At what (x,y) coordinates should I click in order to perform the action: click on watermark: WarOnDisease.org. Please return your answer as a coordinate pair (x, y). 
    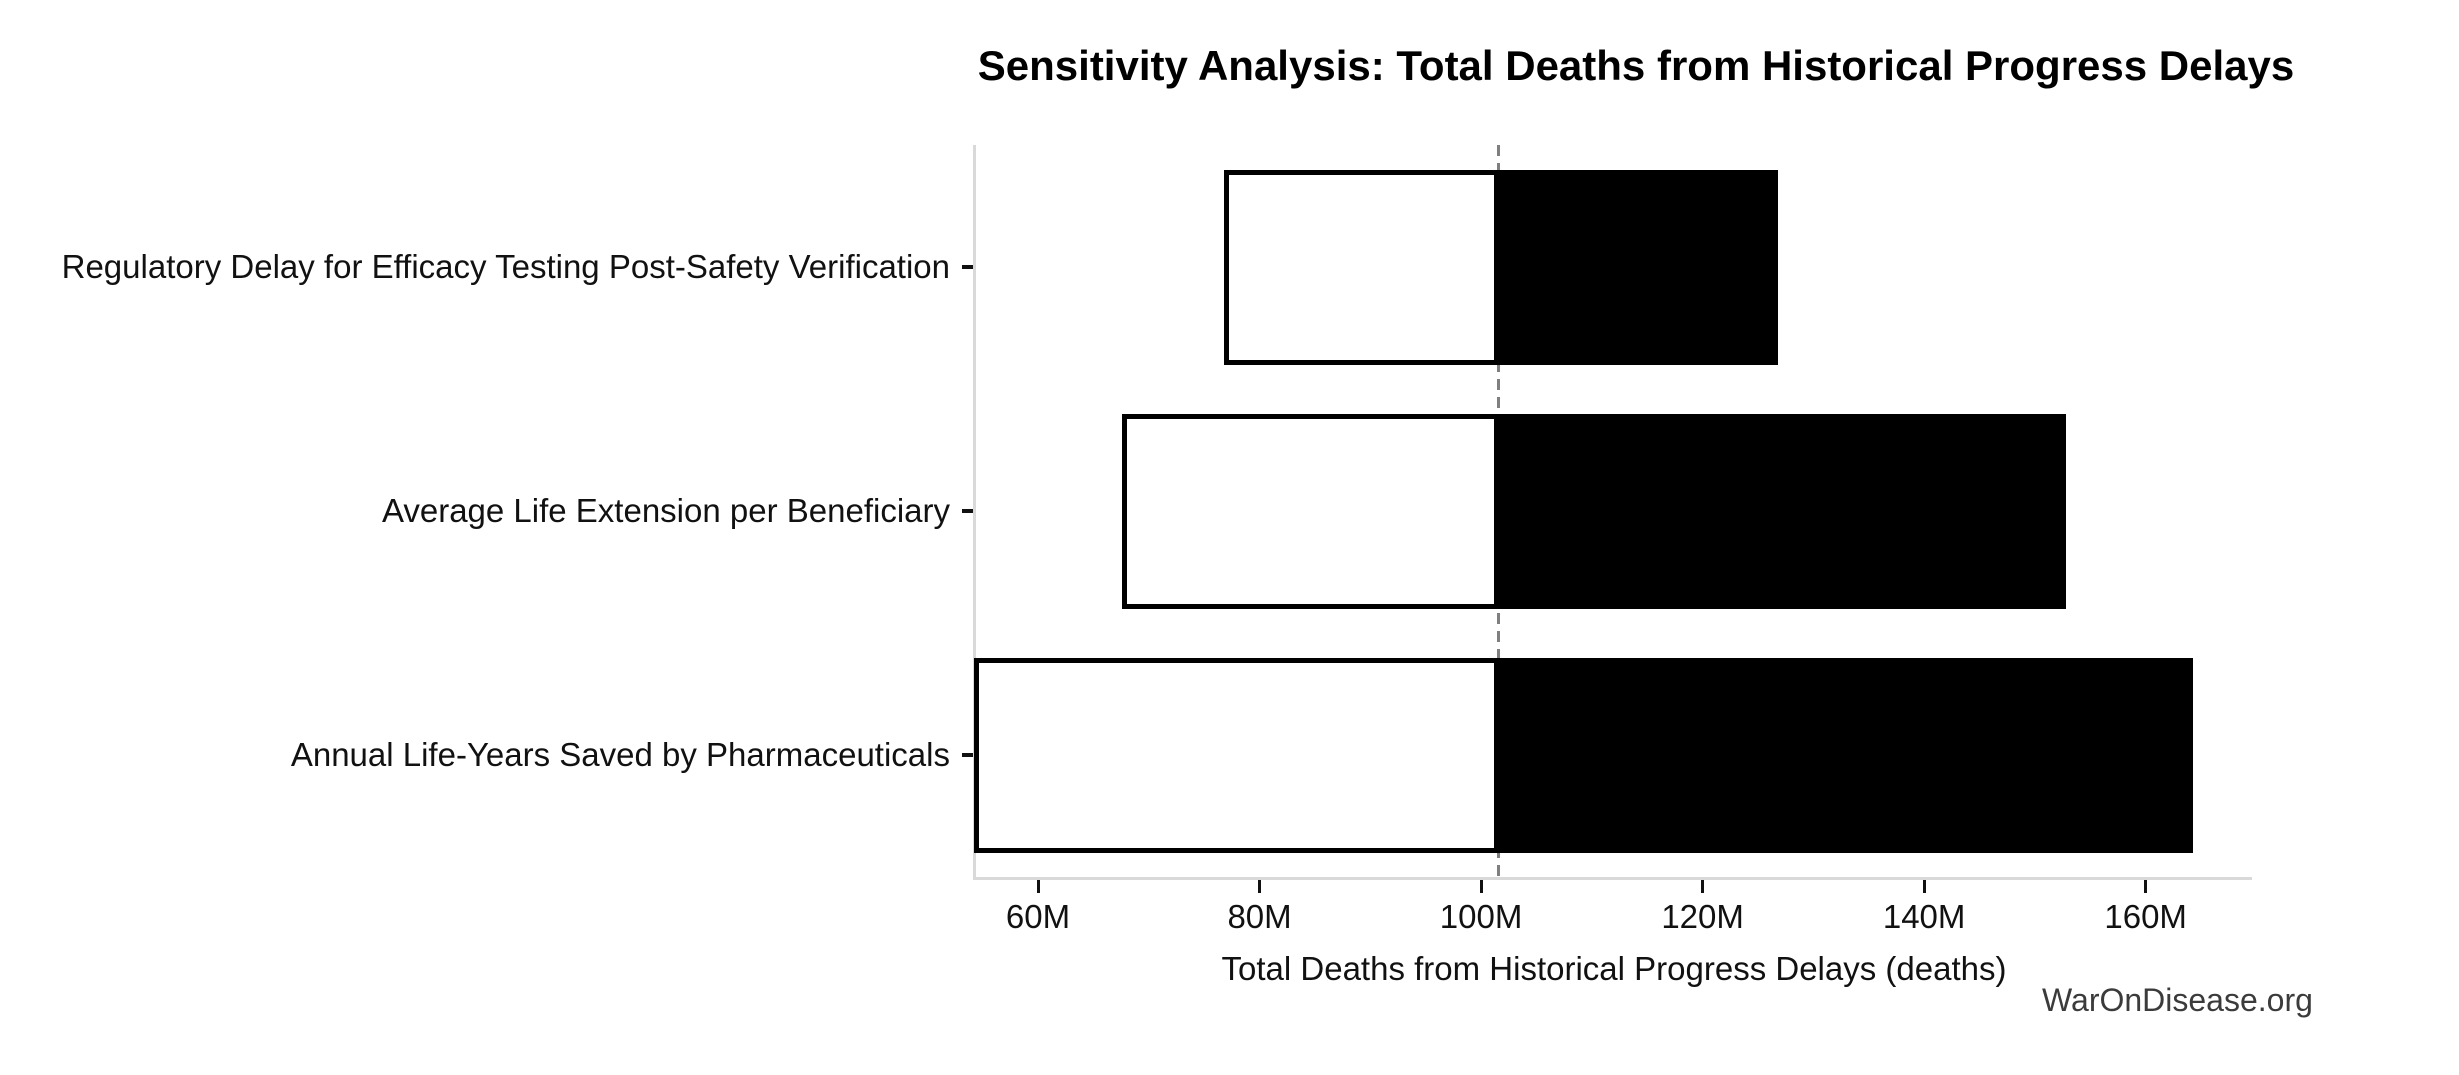
    Looking at the image, I should click on (2177, 1000).